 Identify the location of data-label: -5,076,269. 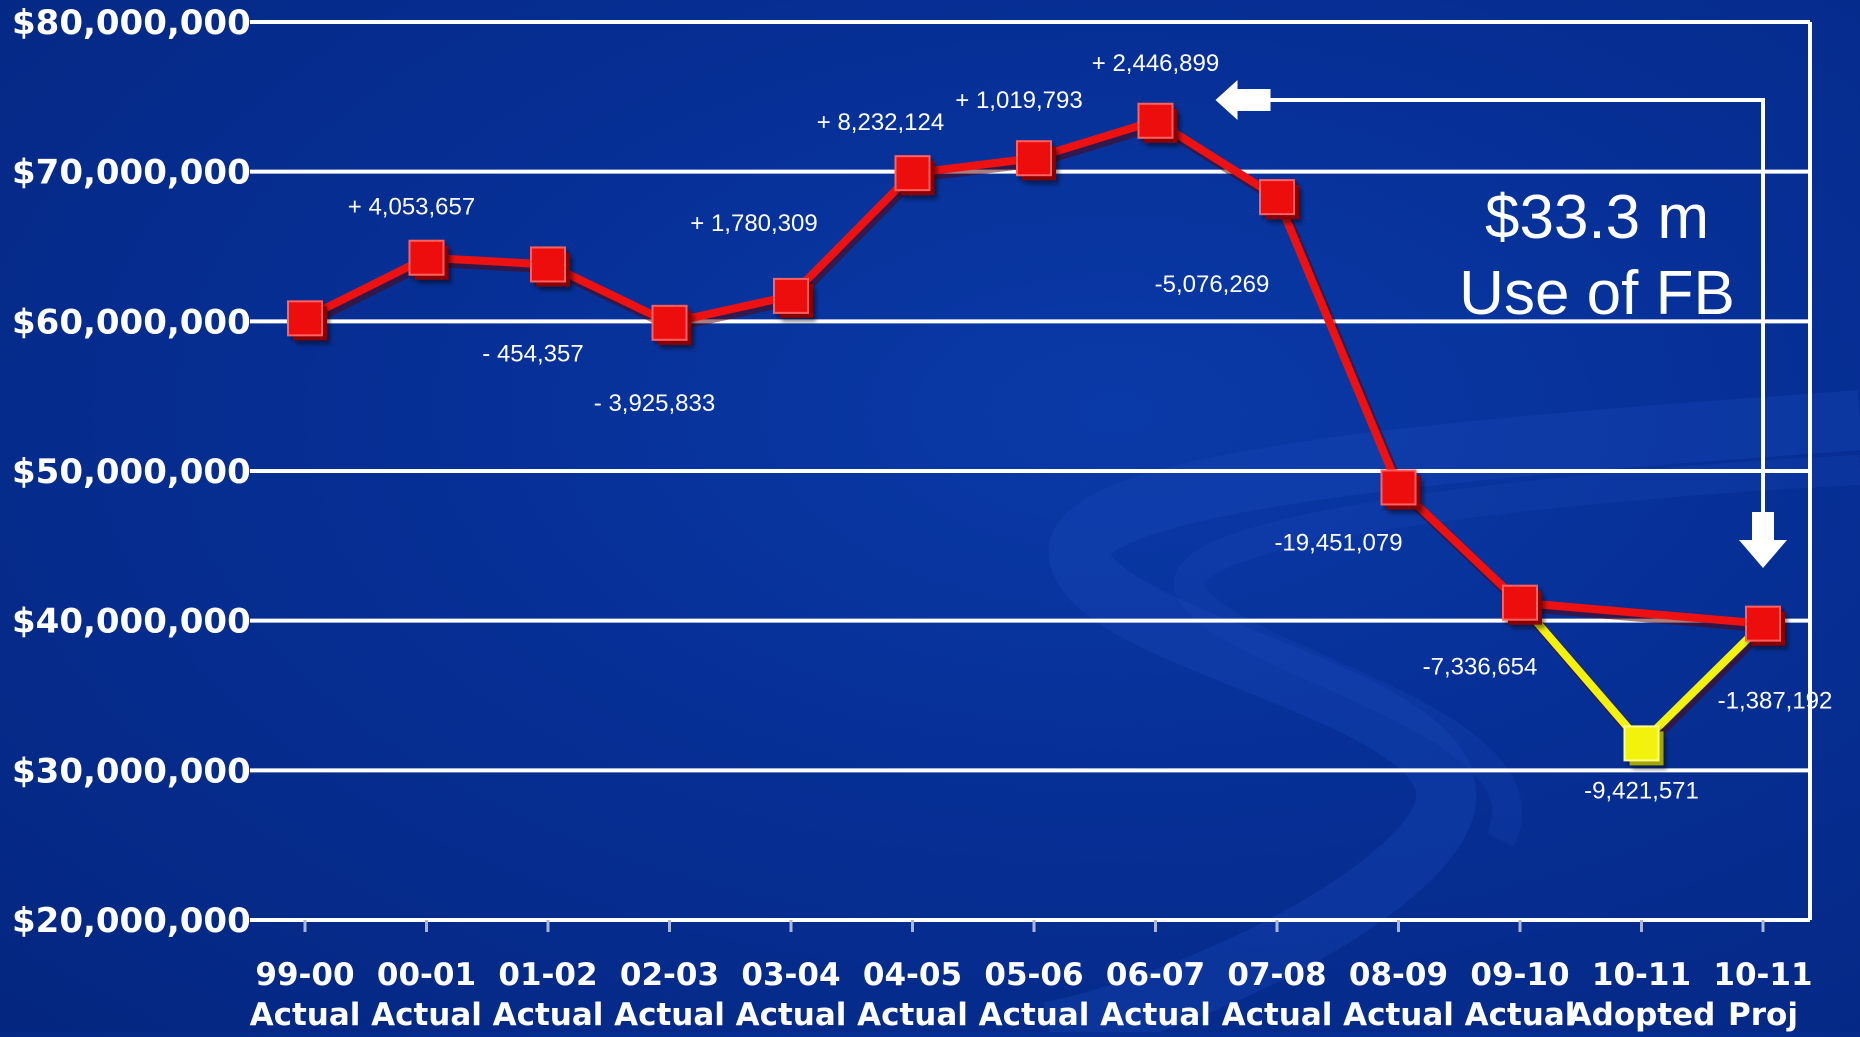
(1212, 284).